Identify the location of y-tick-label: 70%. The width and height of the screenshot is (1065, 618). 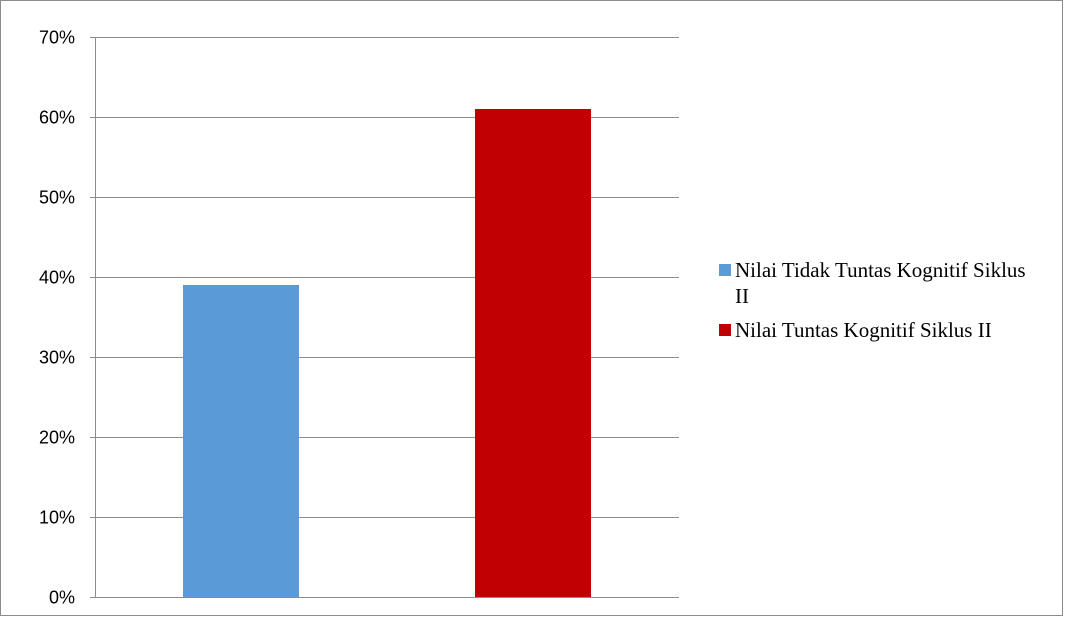
(57, 38).